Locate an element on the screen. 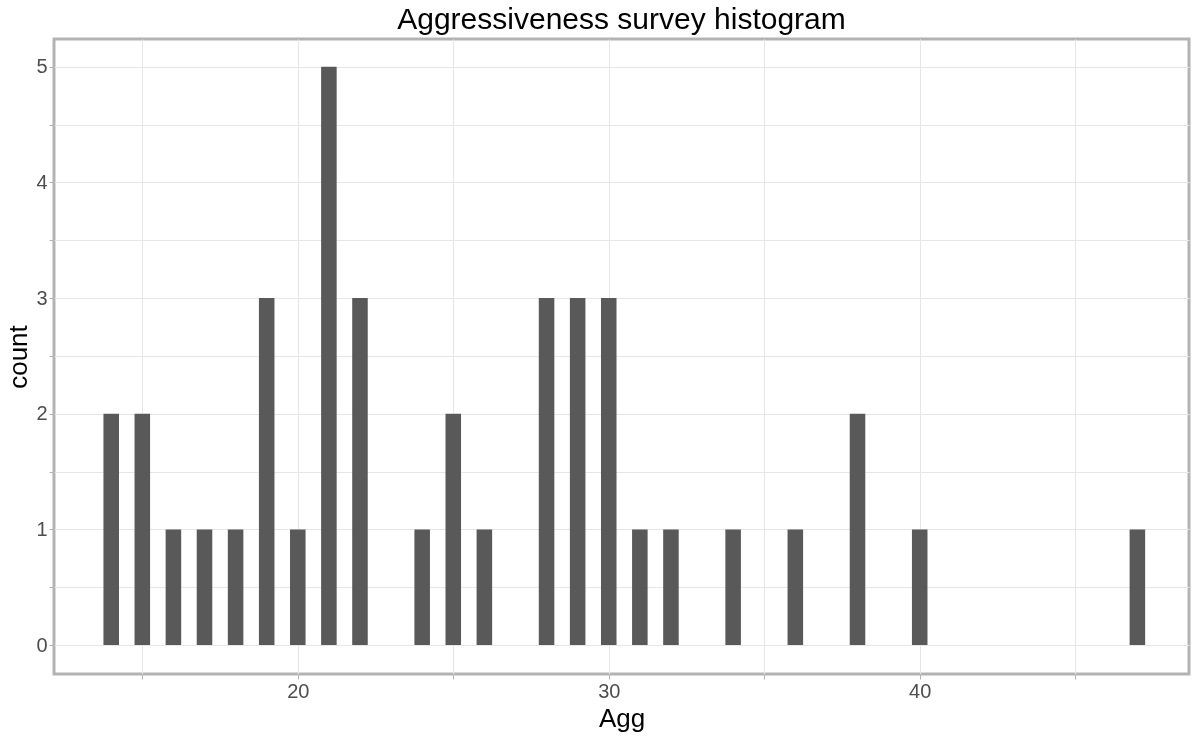  y-tick-label: 0 is located at coordinates (42, 644).